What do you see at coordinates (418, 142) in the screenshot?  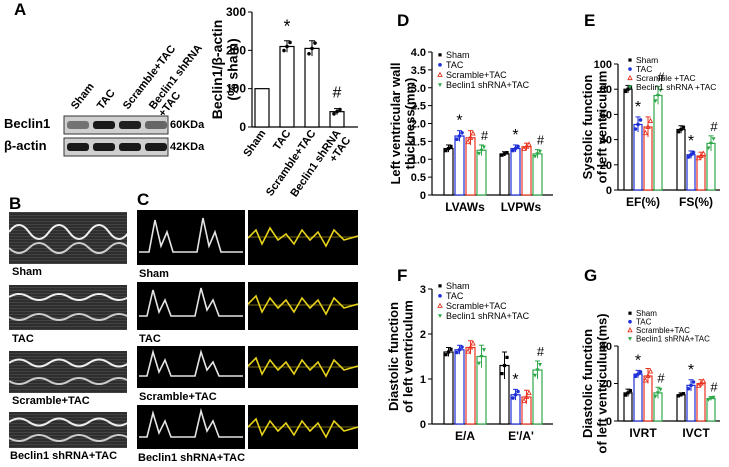 I see `y-tick-label: 1.5` at bounding box center [418, 142].